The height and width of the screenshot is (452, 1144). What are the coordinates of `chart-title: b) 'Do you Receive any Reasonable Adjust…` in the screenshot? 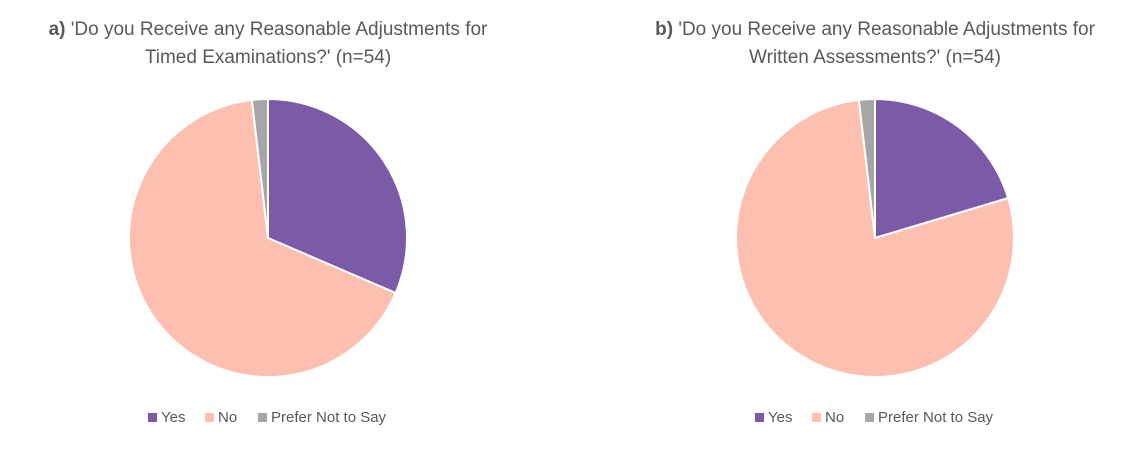 It's located at (875, 29).